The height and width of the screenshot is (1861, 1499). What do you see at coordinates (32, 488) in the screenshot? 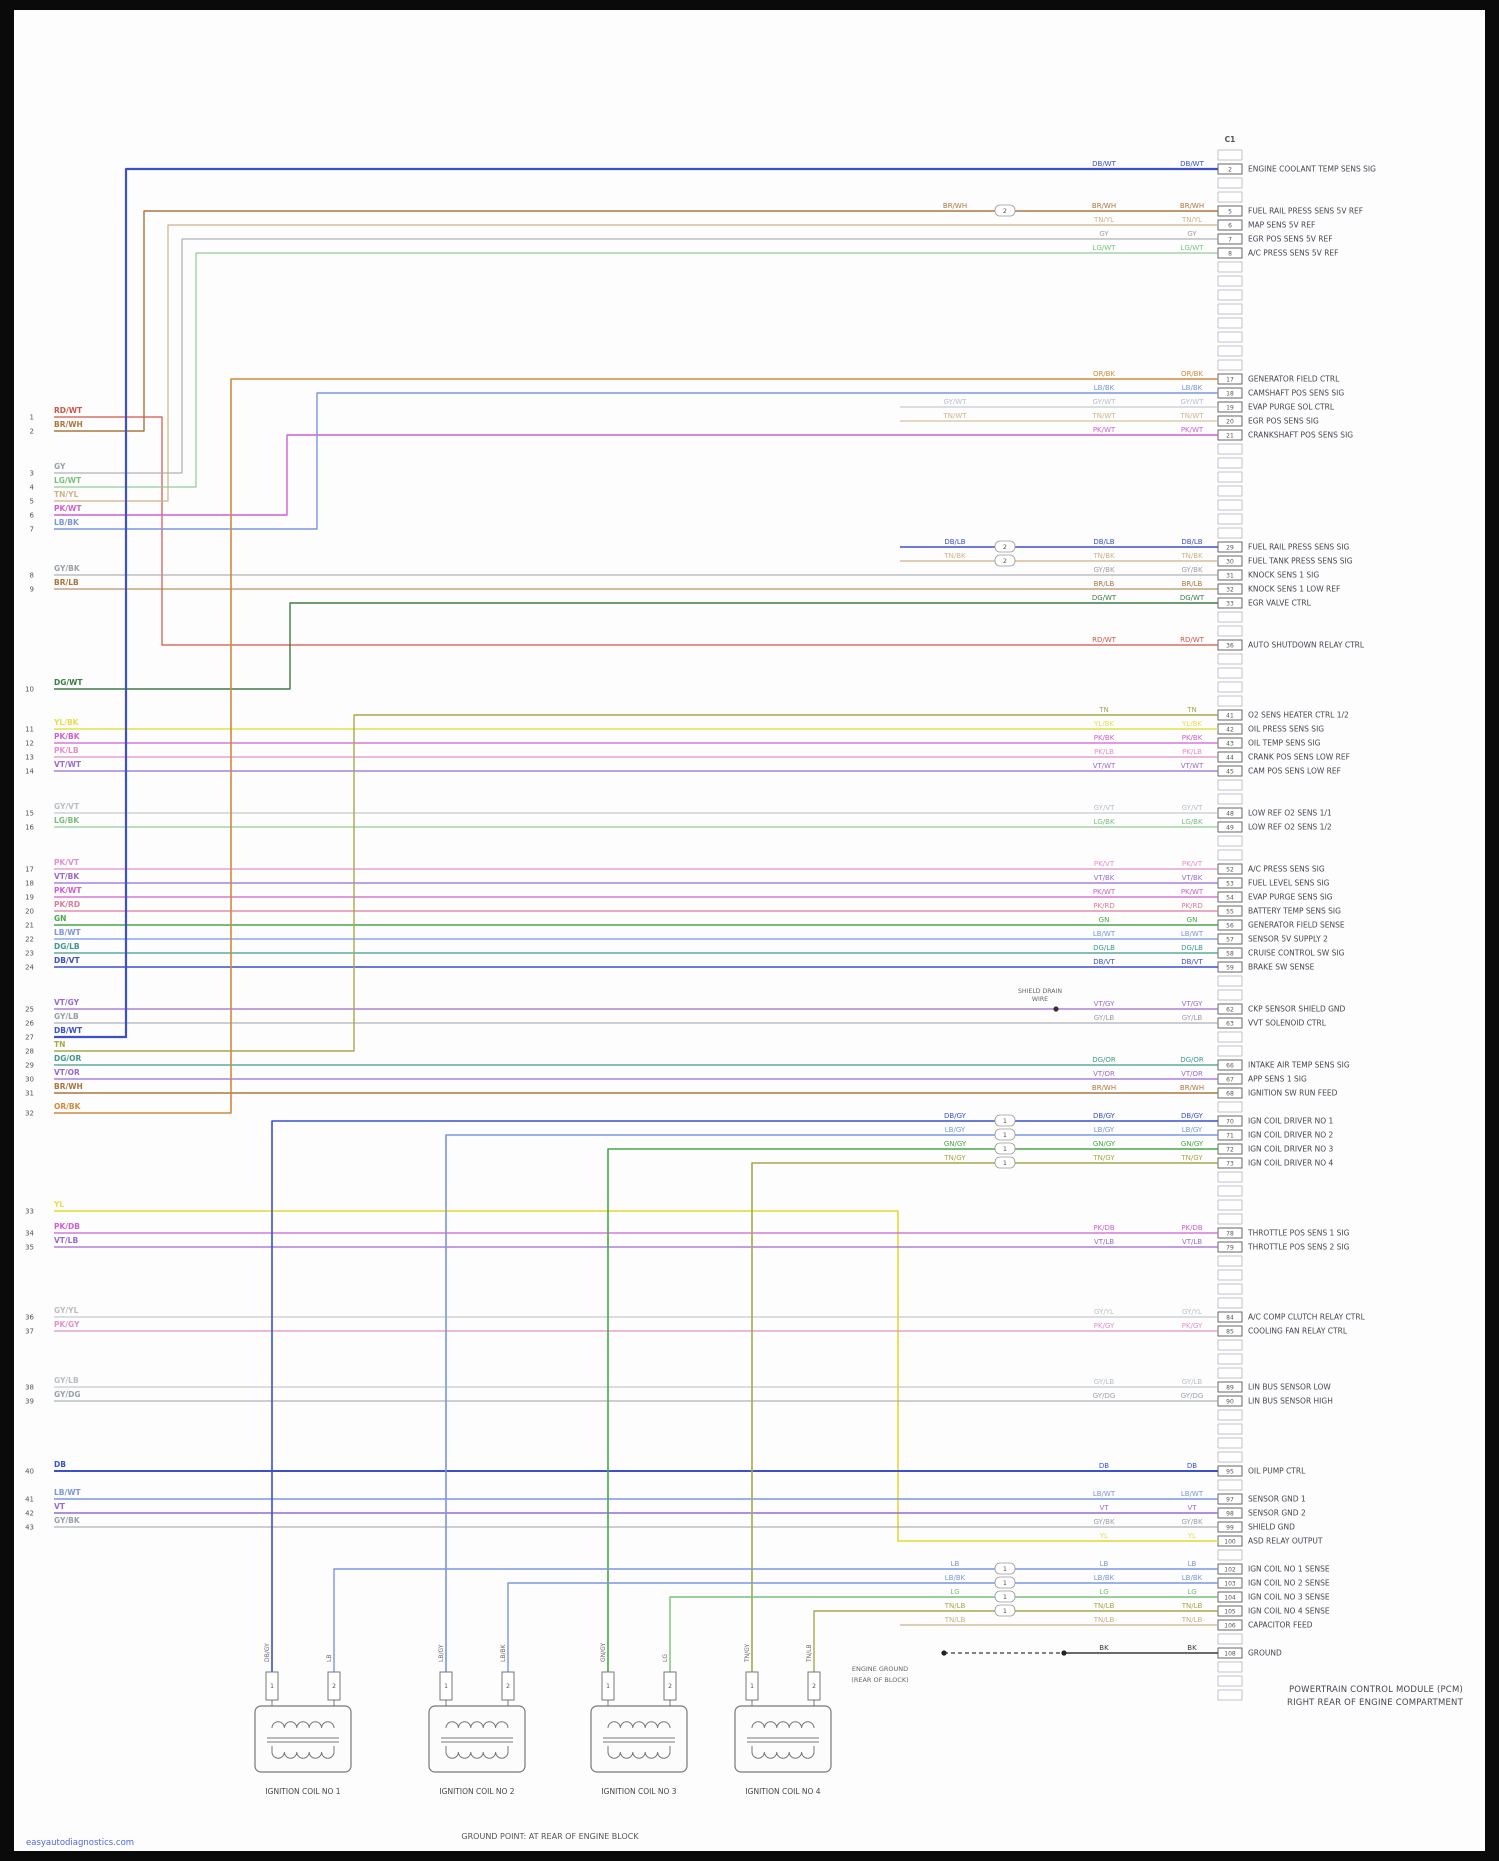
I see `svg-text: 4` at bounding box center [32, 488].